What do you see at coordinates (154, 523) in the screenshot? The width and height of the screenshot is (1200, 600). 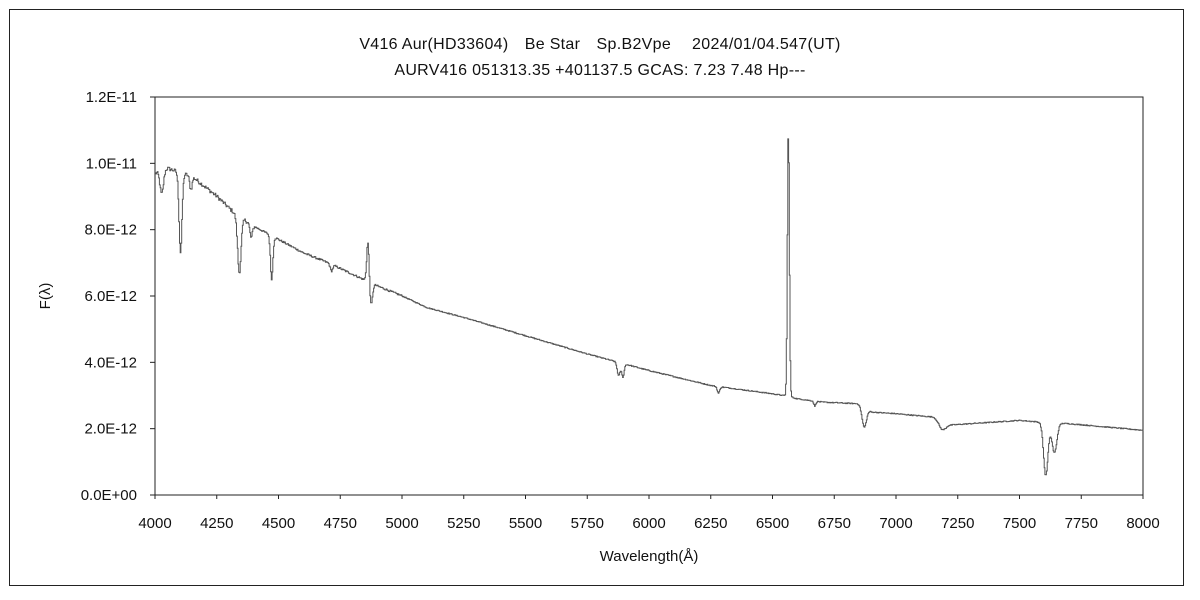 I see `x-tick-label: 4000` at bounding box center [154, 523].